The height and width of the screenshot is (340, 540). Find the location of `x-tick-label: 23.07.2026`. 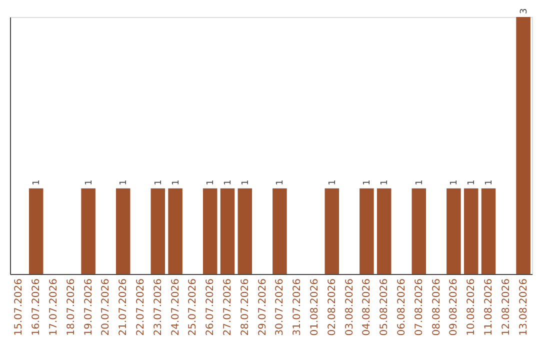

x-tick-label: 23.07.2026 is located at coordinates (158, 307).